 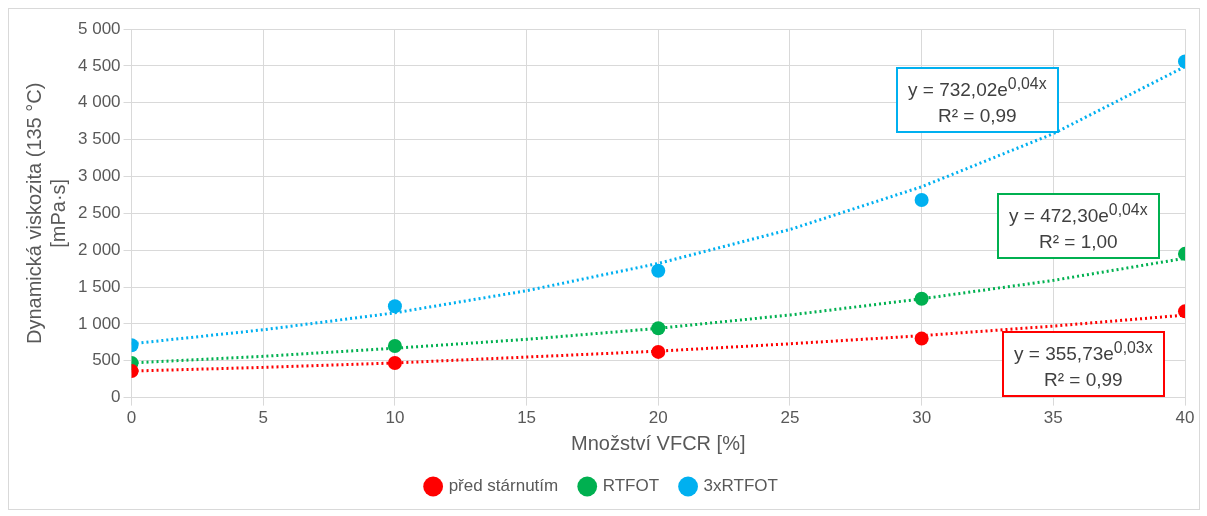 What do you see at coordinates (99, 286) in the screenshot?
I see `y-tick-label: 1 500` at bounding box center [99, 286].